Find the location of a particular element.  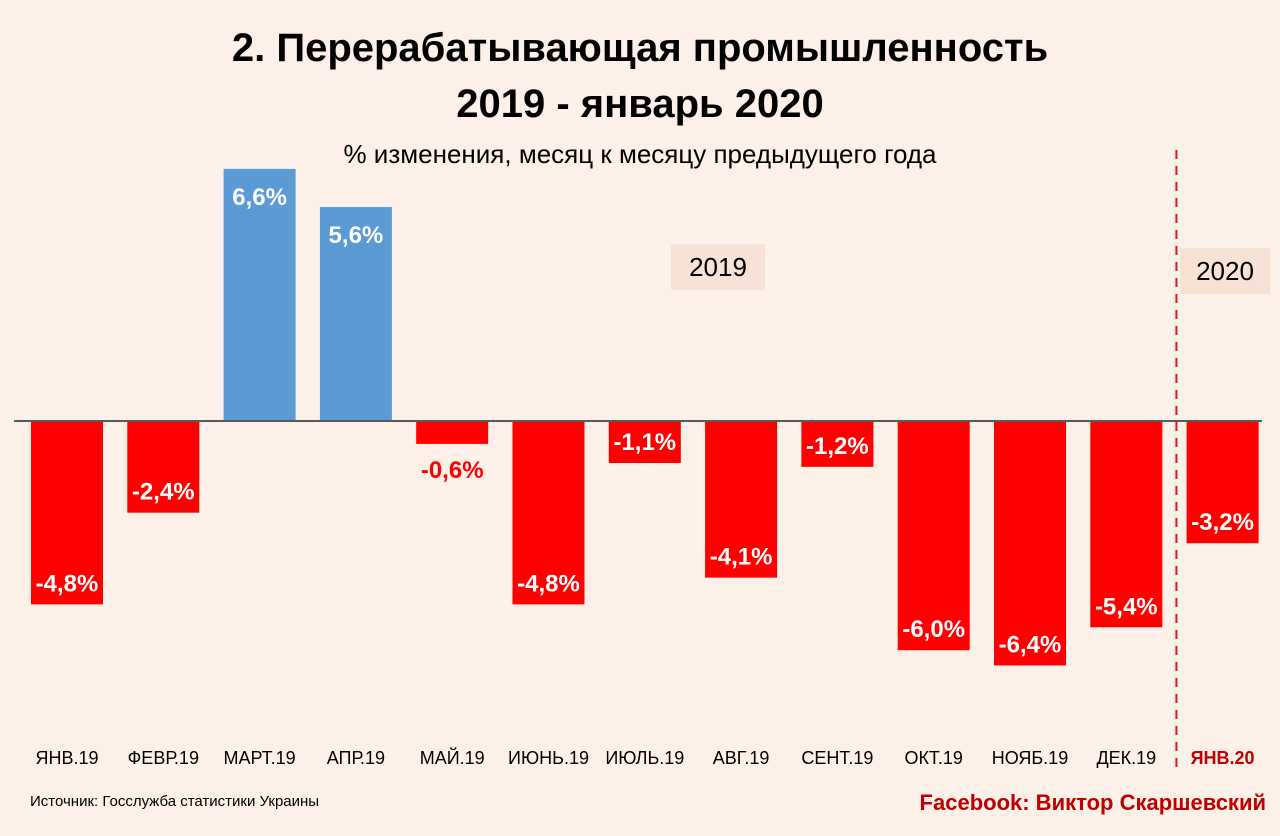

year-2019-label: 2019 is located at coordinates (718, 267).